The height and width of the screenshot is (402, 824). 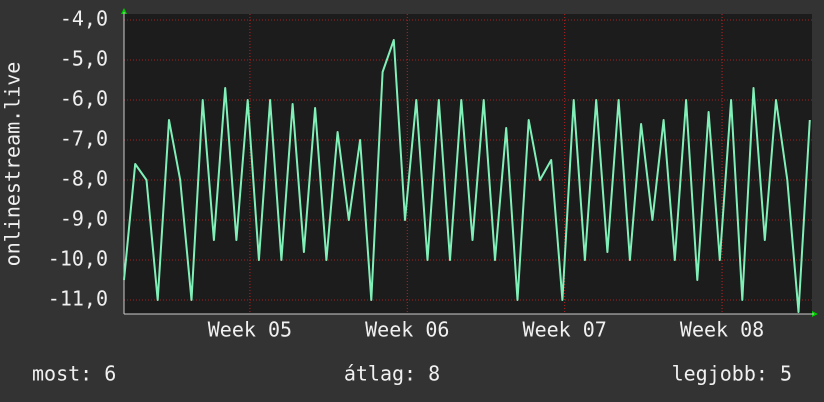 What do you see at coordinates (392, 374) in the screenshot?
I see `stat-average: átlag: 8` at bounding box center [392, 374].